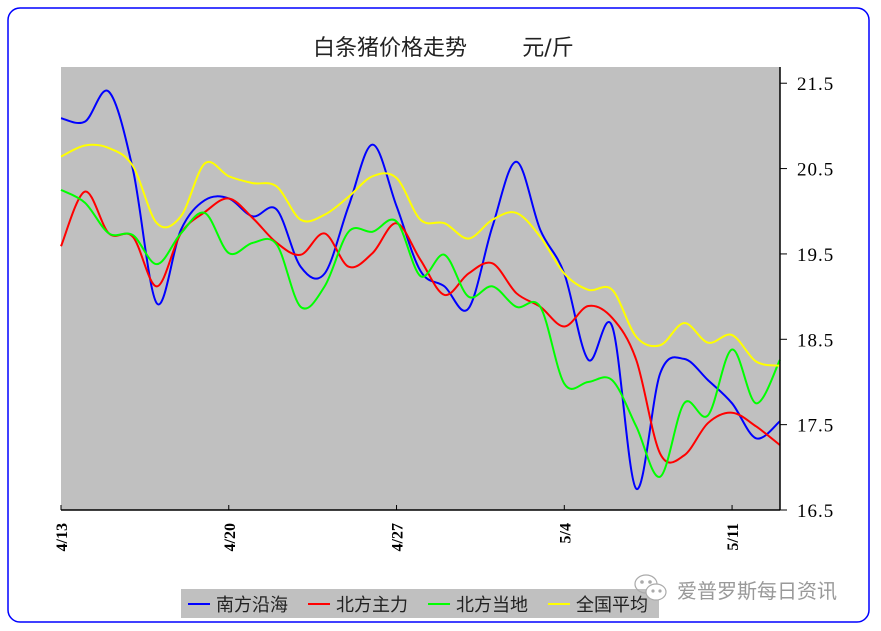  What do you see at coordinates (252, 605) in the screenshot?
I see `legend-label-0: 南方沿海` at bounding box center [252, 605].